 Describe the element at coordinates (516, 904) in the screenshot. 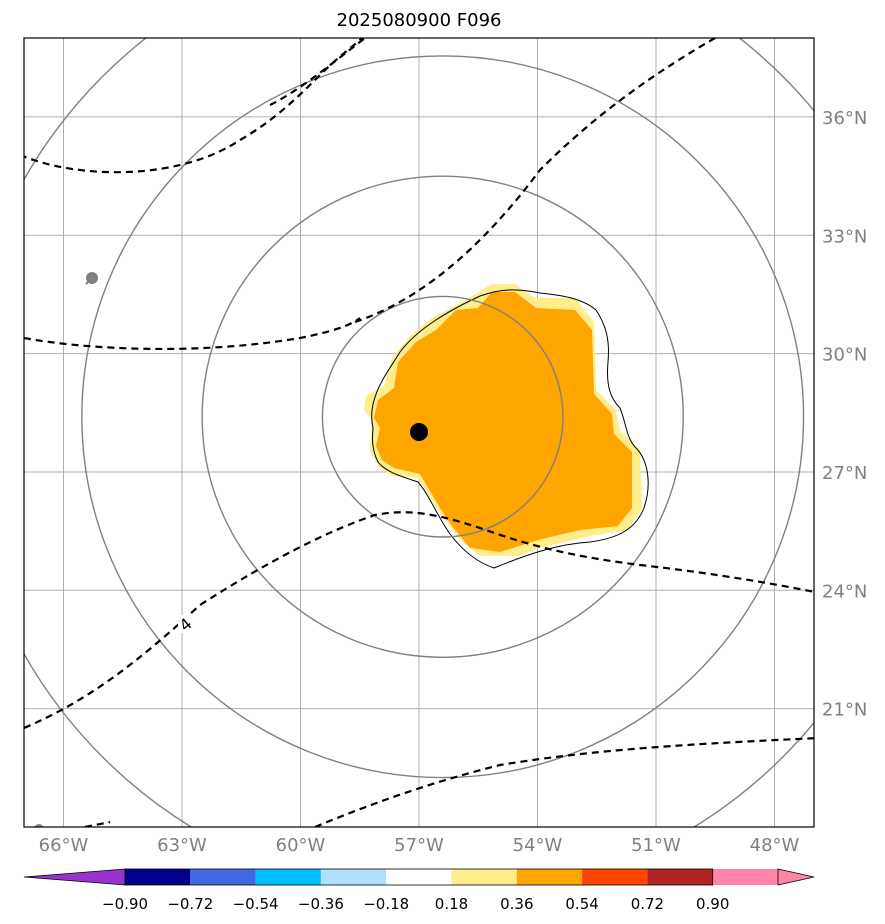

I see `colorbar-tick-label: 0.36` at that location.